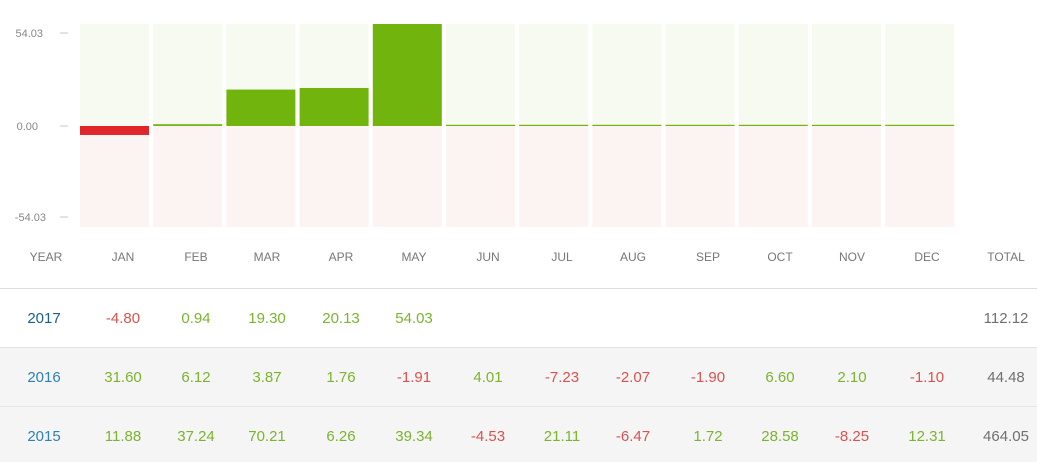 This screenshot has height=462, width=1037. Describe the element at coordinates (627, 125) in the screenshot. I see `bar-aug` at that location.